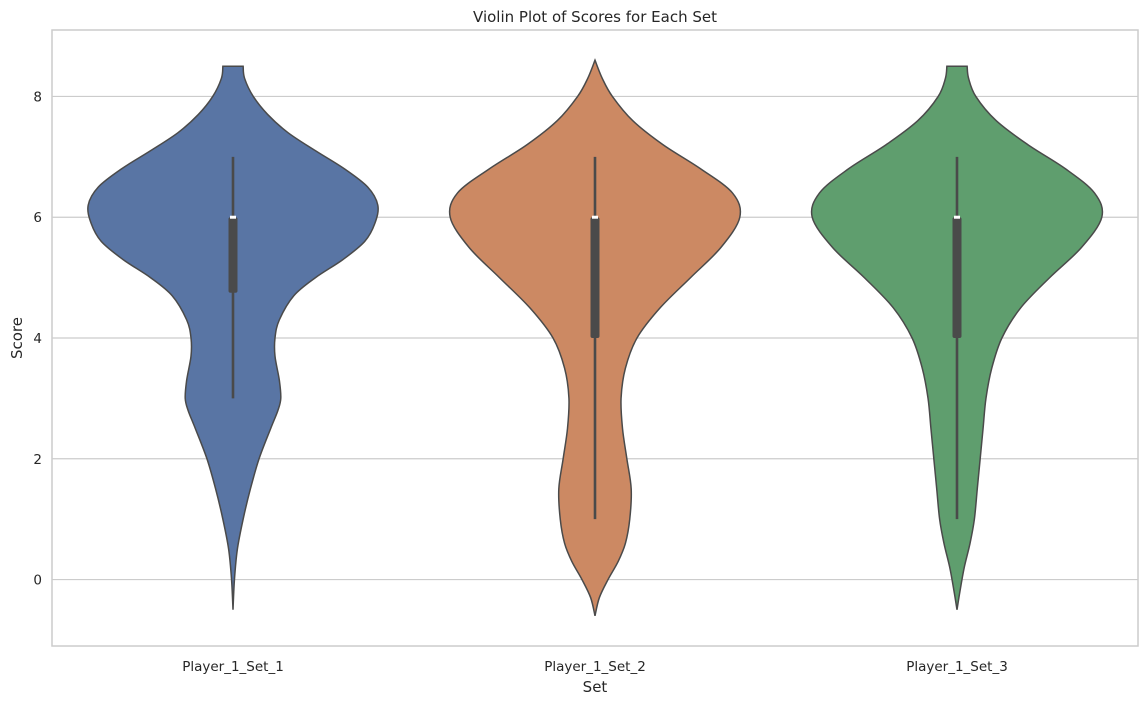 This screenshot has height=704, width=1147. I want to click on x-axis-label: Set, so click(595, 687).